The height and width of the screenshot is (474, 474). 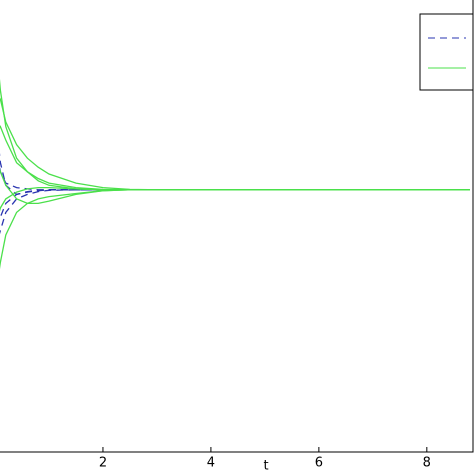 What do you see at coordinates (319, 463) in the screenshot?
I see `x-tick-label: 6` at bounding box center [319, 463].